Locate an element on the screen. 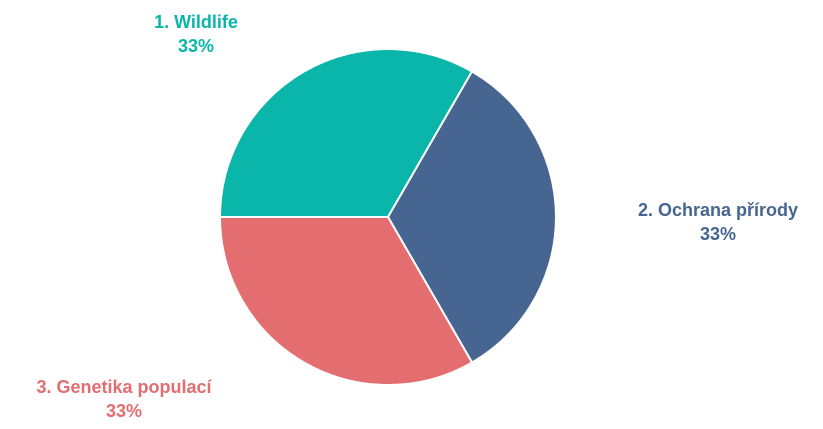 The height and width of the screenshot is (429, 823). slice-name-ochrana-prirody: 2. Ochrana přírody is located at coordinates (718, 210).